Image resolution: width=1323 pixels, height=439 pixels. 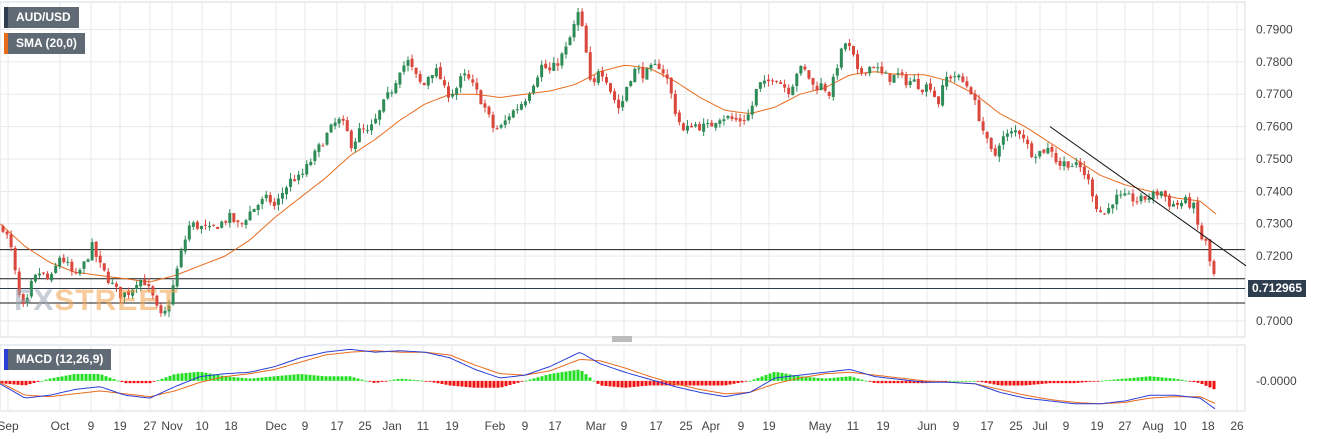 I want to click on macd-label: MACD (12,26,9), so click(x=60, y=359).